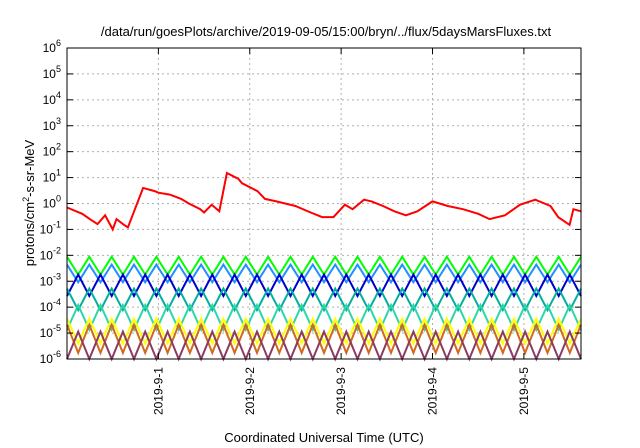 This screenshot has height=448, width=640. Describe the element at coordinates (57, 328) in the screenshot. I see `y-tick-exponent: -5` at that location.